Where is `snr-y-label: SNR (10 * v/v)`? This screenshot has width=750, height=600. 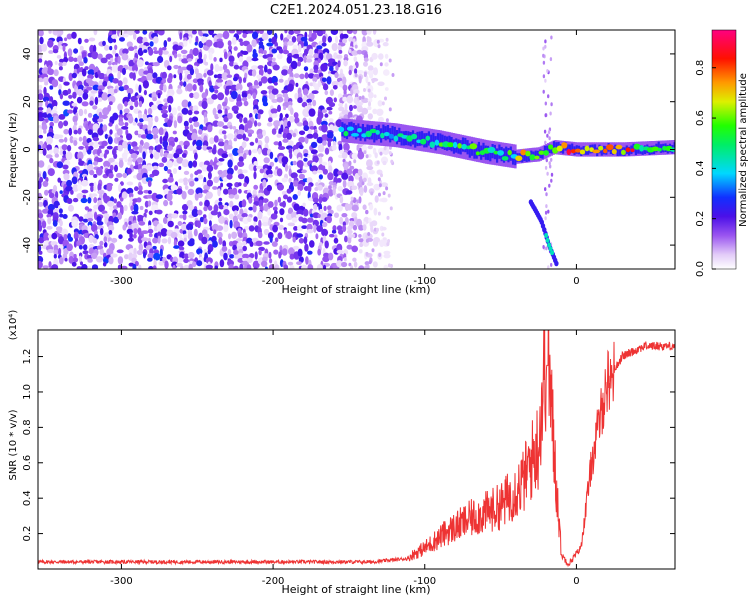
snr-y-label: SNR (10 * v/v) is located at coordinates (13, 444).